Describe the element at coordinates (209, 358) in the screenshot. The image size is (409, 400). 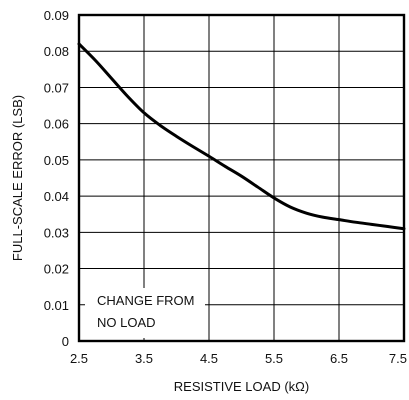
I see `x-tick-label: 4.5` at that location.